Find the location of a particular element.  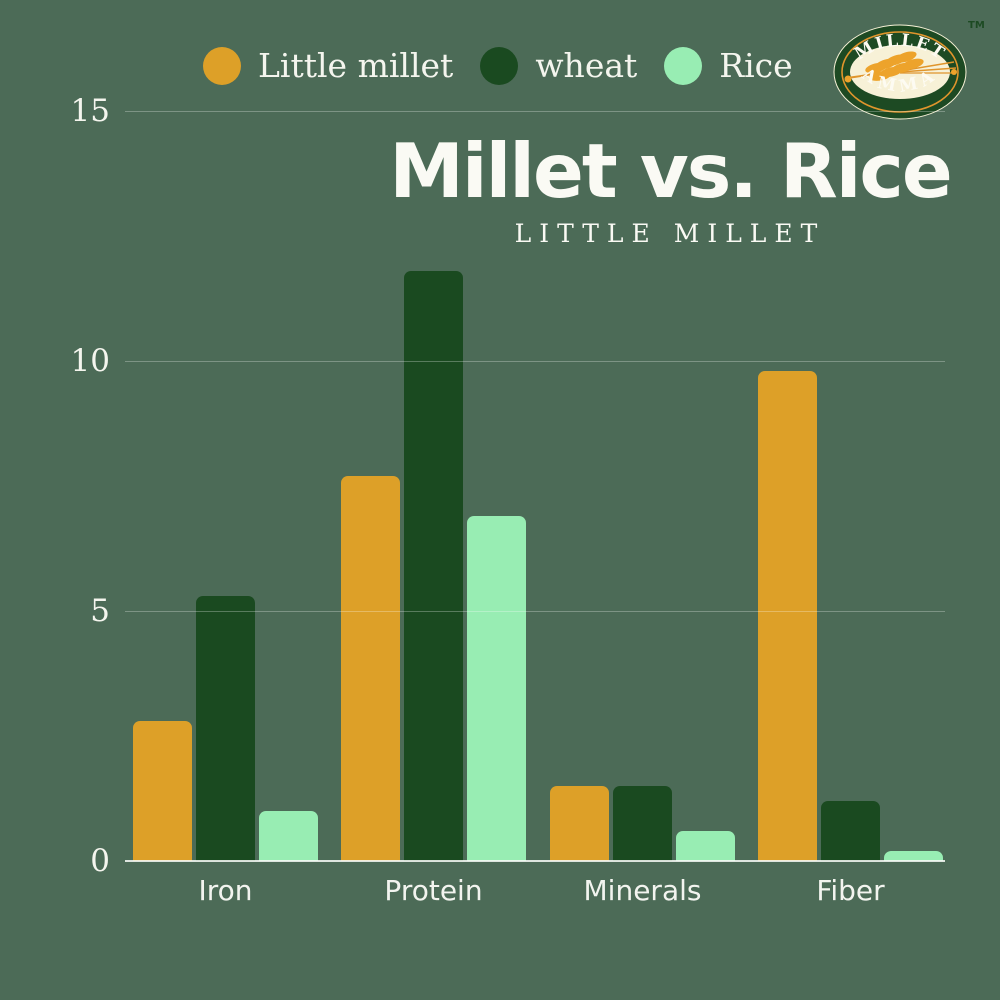

bar-little-millet-protein is located at coordinates (370, 668).